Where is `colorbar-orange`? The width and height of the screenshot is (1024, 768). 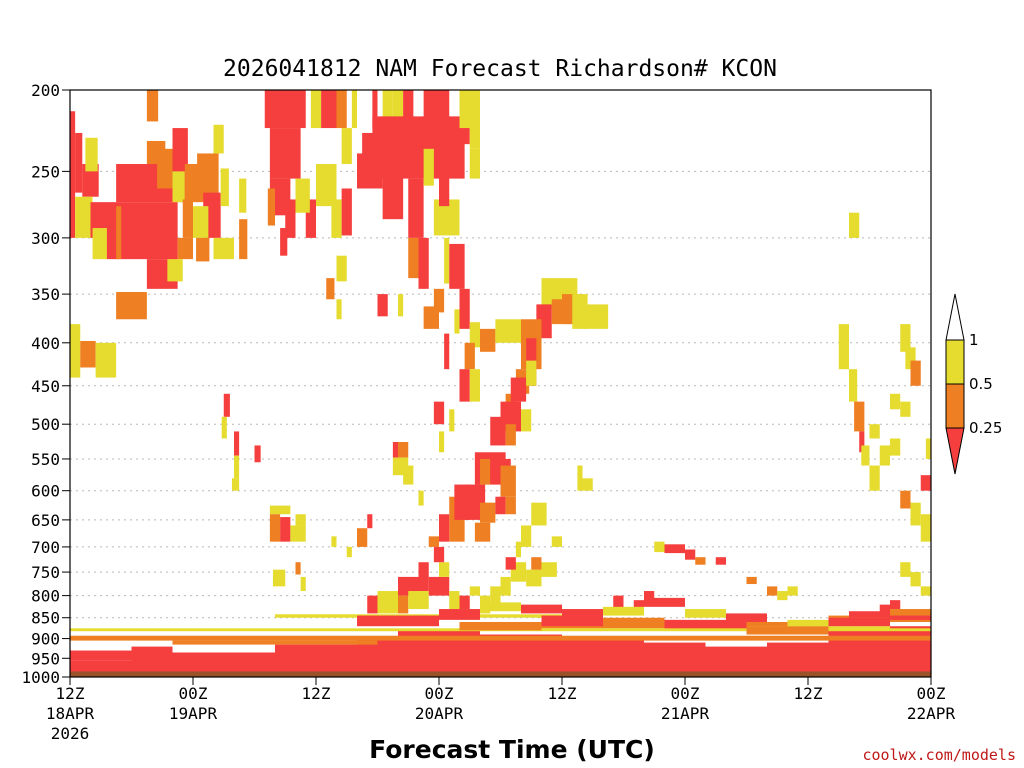
colorbar-orange is located at coordinates (955, 406).